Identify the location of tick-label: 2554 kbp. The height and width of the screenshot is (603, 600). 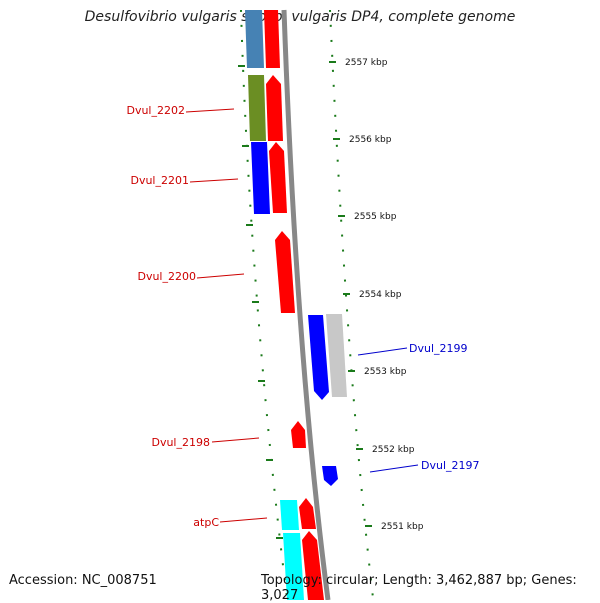
(380, 295).